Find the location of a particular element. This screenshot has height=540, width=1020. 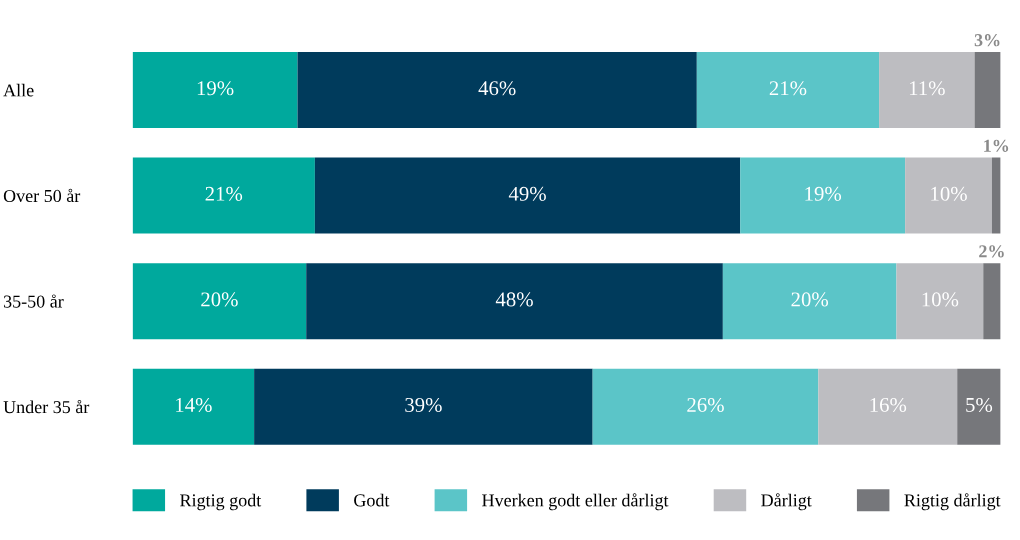

legend-label: Godt is located at coordinates (372, 500).